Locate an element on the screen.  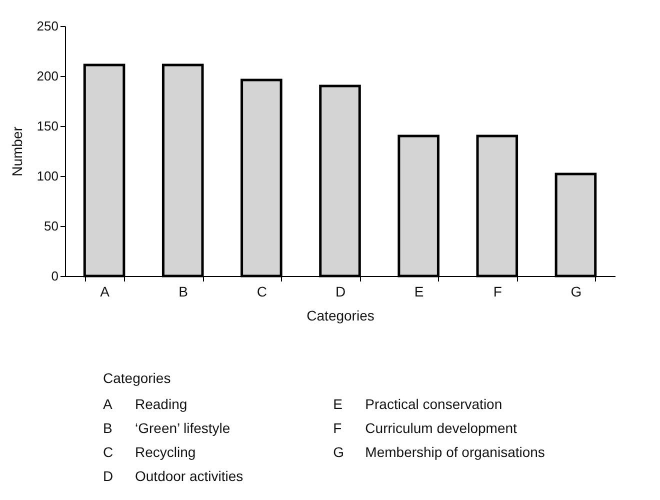
text: C Recycling is located at coordinates (149, 452).